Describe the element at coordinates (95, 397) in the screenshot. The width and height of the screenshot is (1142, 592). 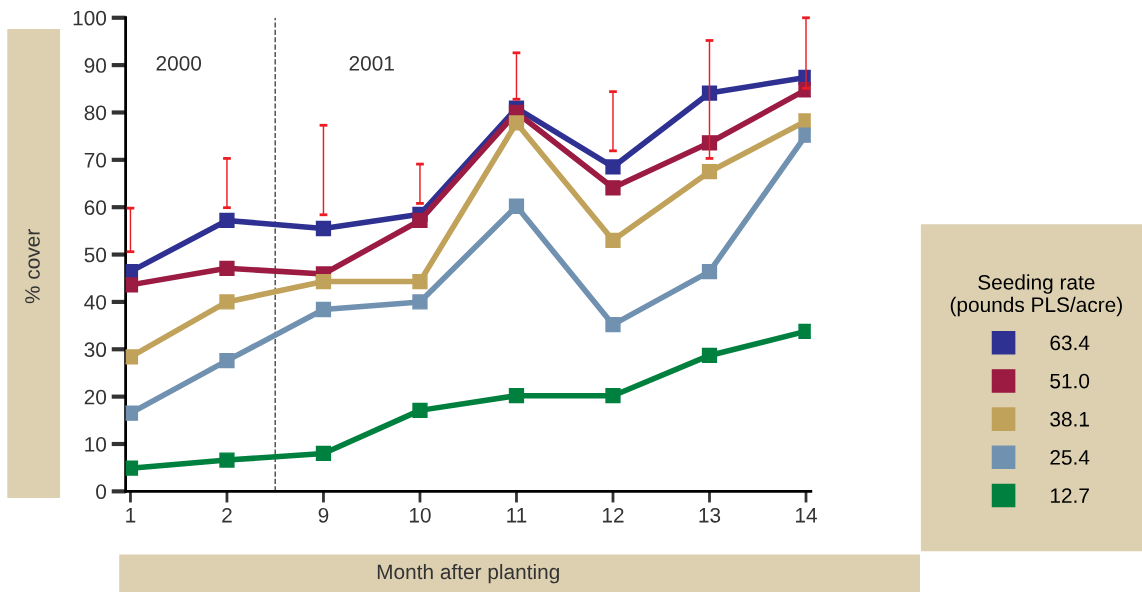
I see `y-tick-label: 20` at that location.